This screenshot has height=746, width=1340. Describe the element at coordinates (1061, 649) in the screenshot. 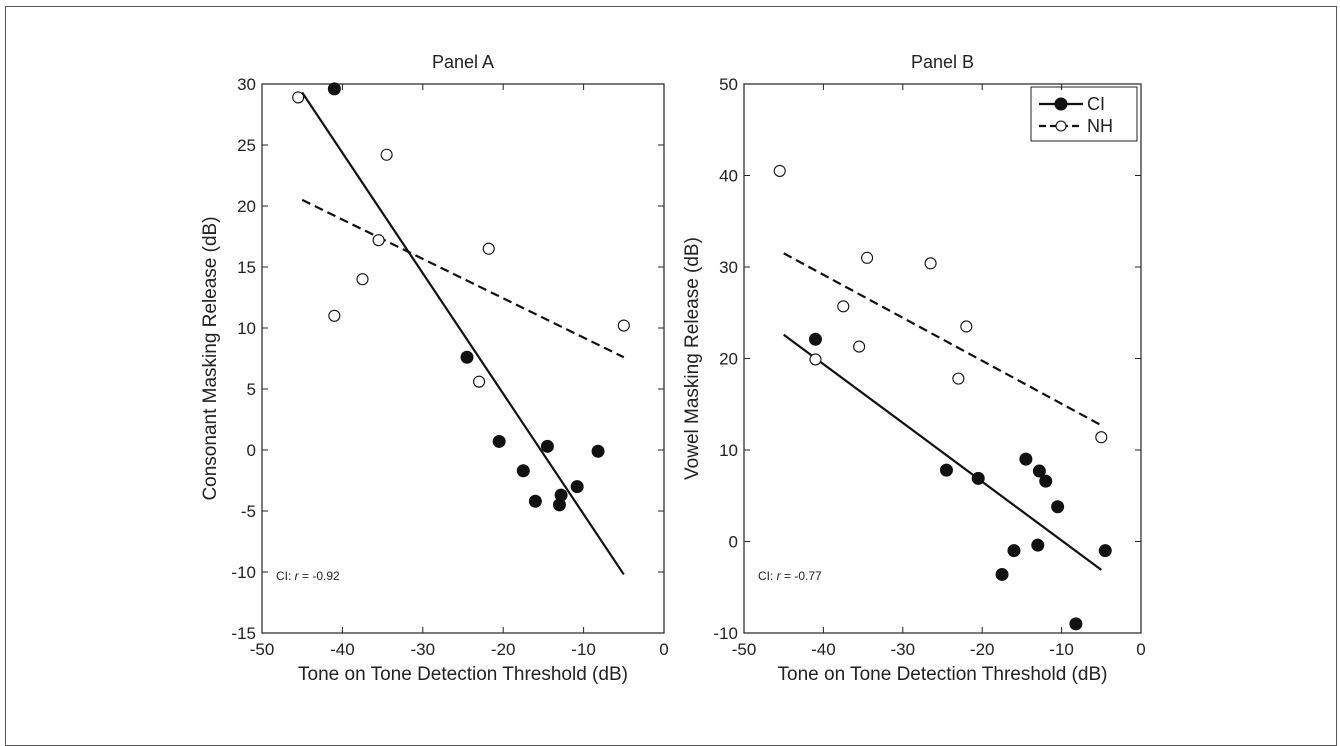

I see `panel-b-x-tick-label: -10` at that location.